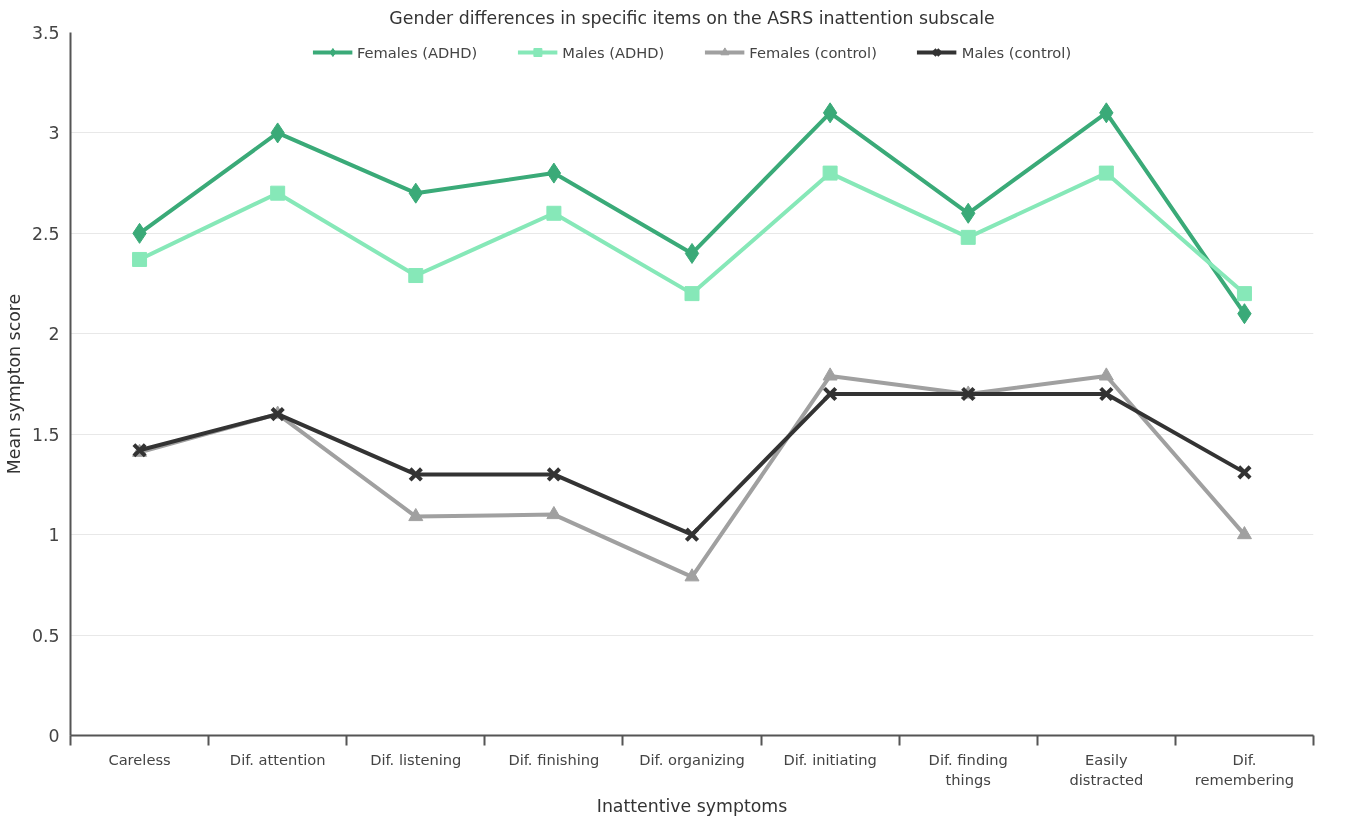  What do you see at coordinates (692, 17) in the screenshot?
I see `chart-title: Gender differences in specific items on the ASRS inattention subscale` at bounding box center [692, 17].